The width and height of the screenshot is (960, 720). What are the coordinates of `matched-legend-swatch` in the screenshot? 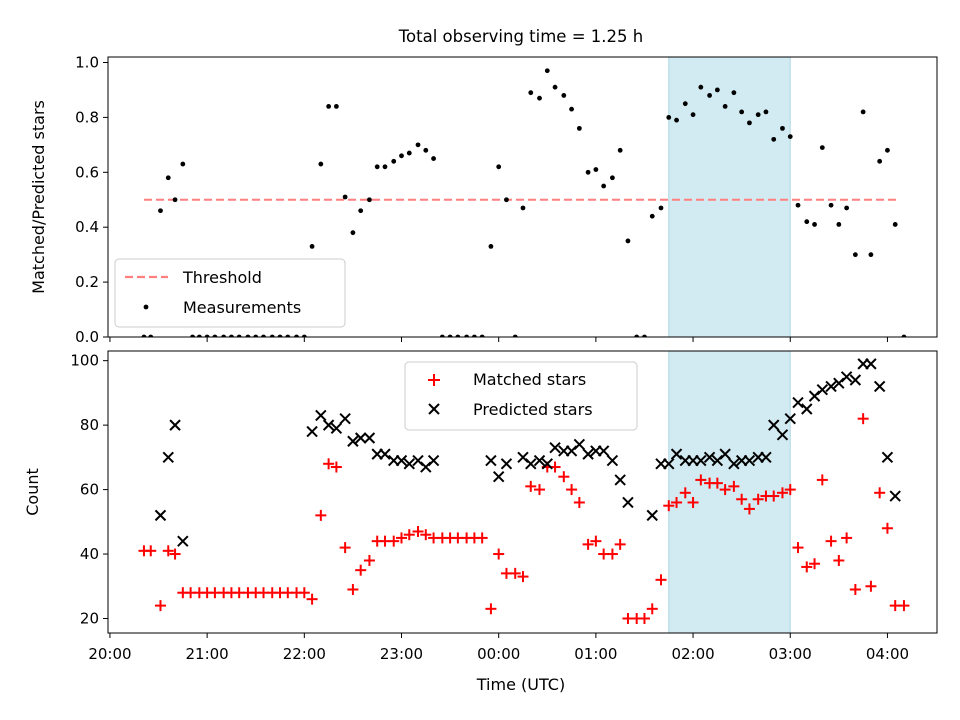 It's located at (434, 380).